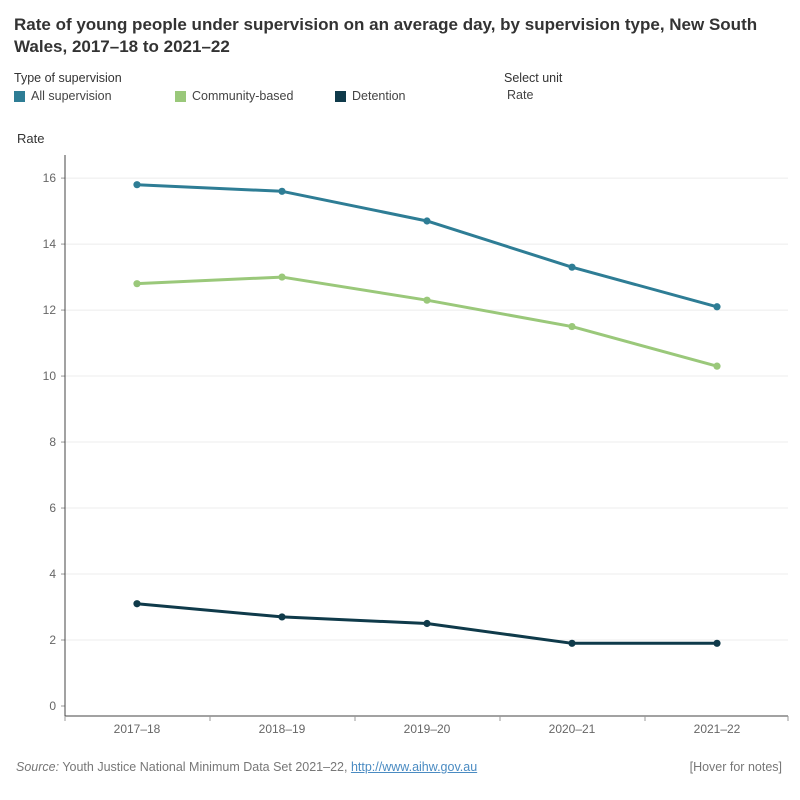  What do you see at coordinates (19, 96) in the screenshot?
I see `legend-swatch-all-supervision` at bounding box center [19, 96].